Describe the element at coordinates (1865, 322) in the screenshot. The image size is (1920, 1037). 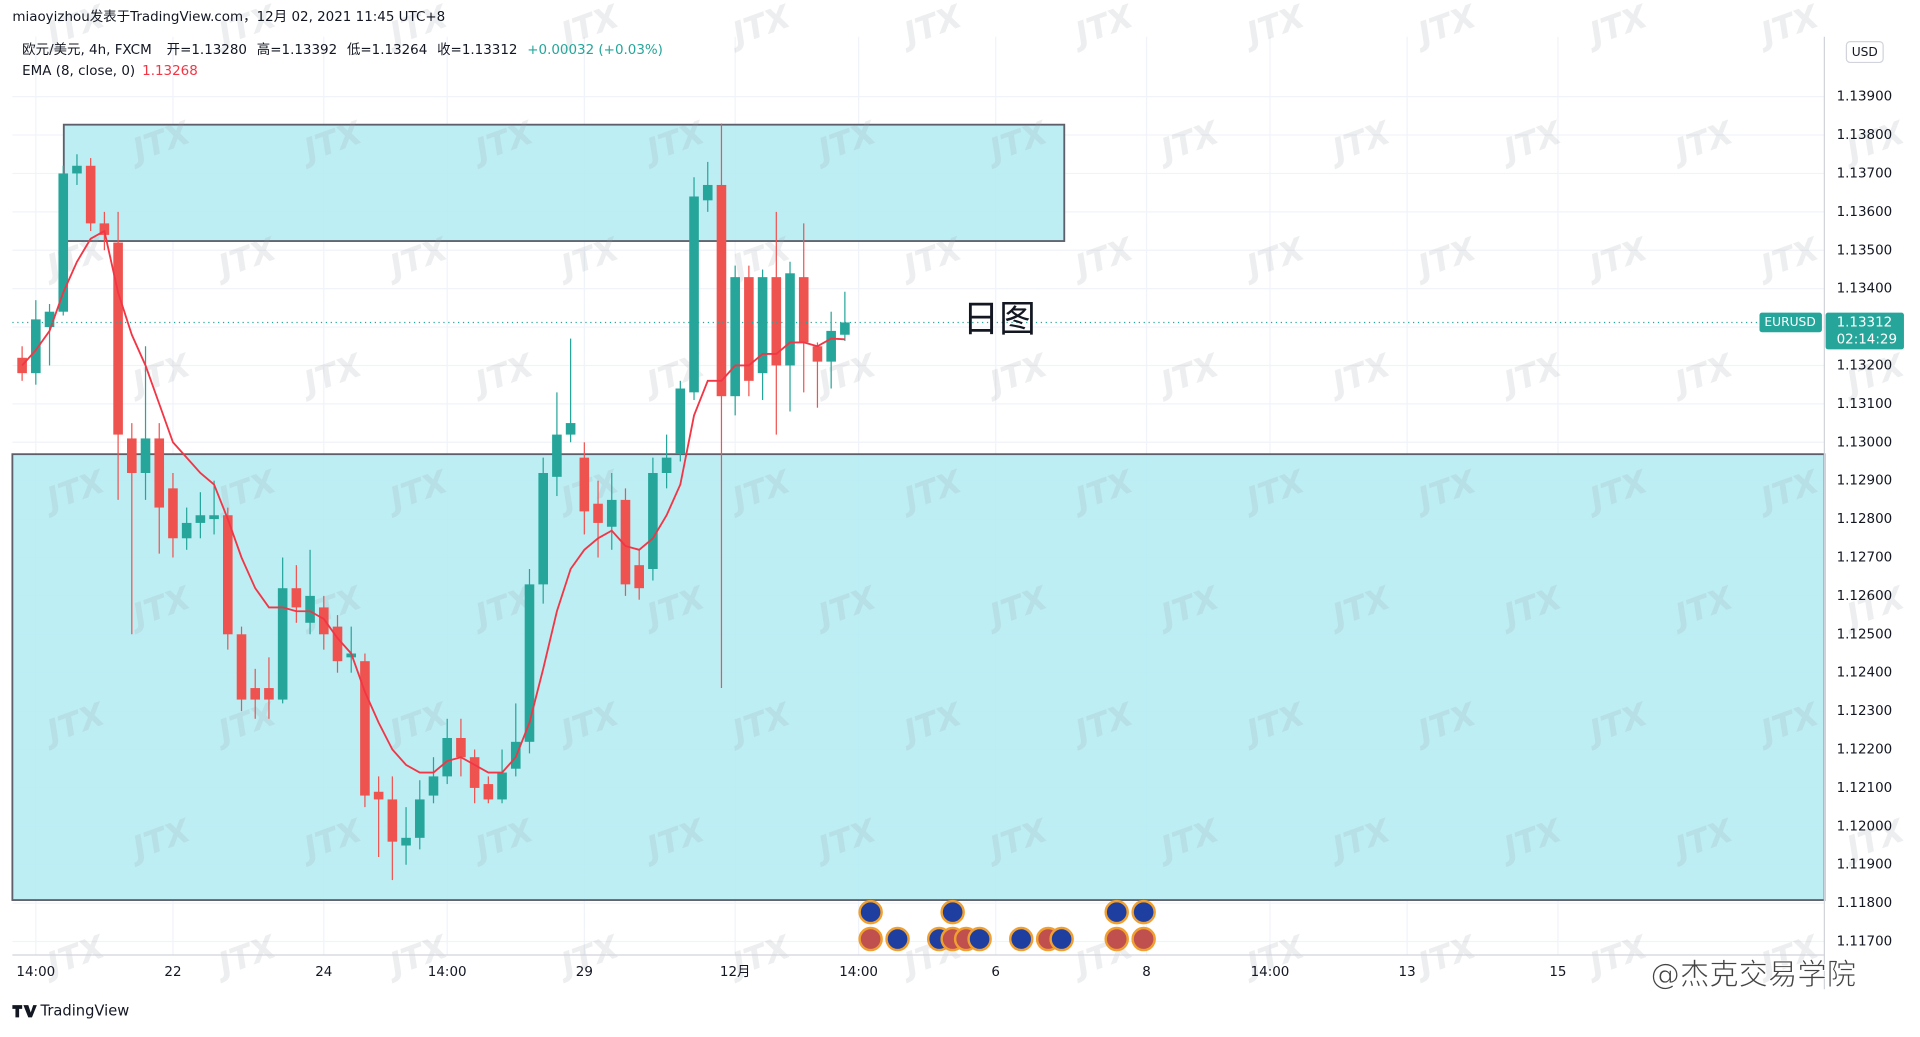
I see `last-price-label: 1.13312` at that location.